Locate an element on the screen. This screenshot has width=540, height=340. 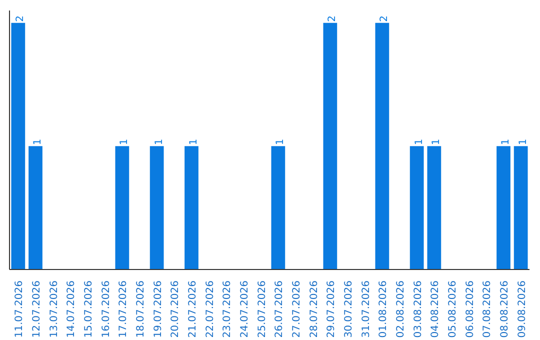
x-tick-label: 07.08.2026 is located at coordinates (488, 309).